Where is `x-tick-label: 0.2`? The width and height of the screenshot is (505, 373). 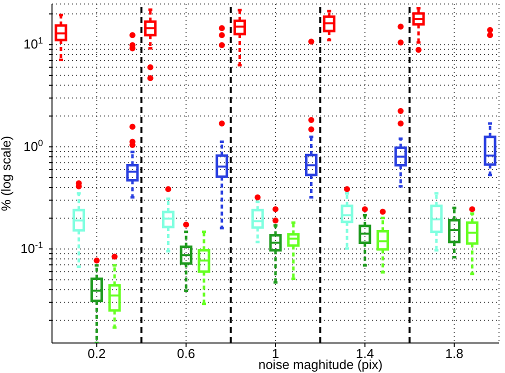
x-tick-label: 0.2 is located at coordinates (97, 354).